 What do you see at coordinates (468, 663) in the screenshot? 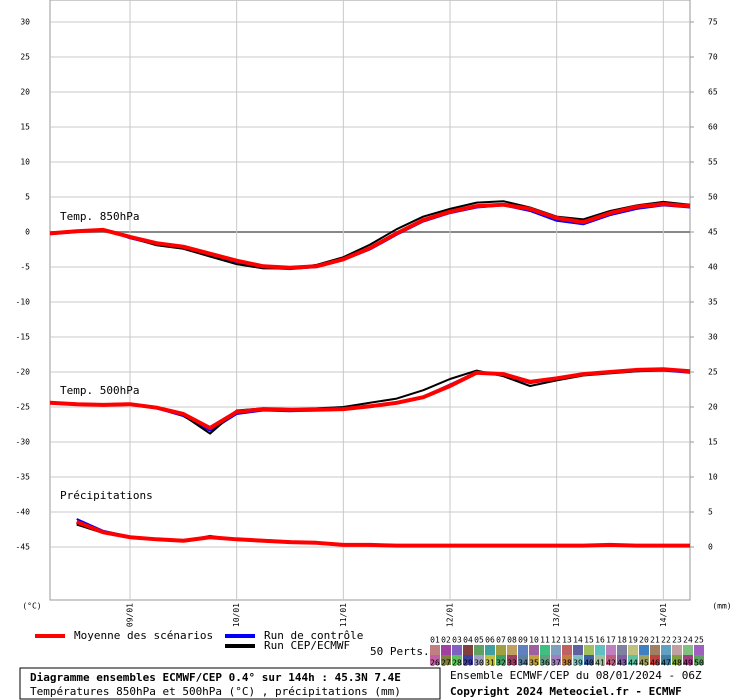
I see `perturbation-label: 29` at bounding box center [468, 663].